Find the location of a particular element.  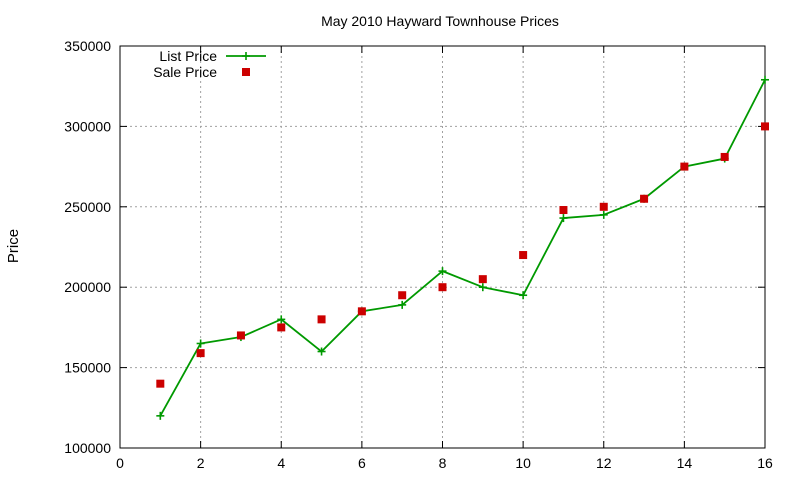

x-tick-label: 4 is located at coordinates (281, 463).